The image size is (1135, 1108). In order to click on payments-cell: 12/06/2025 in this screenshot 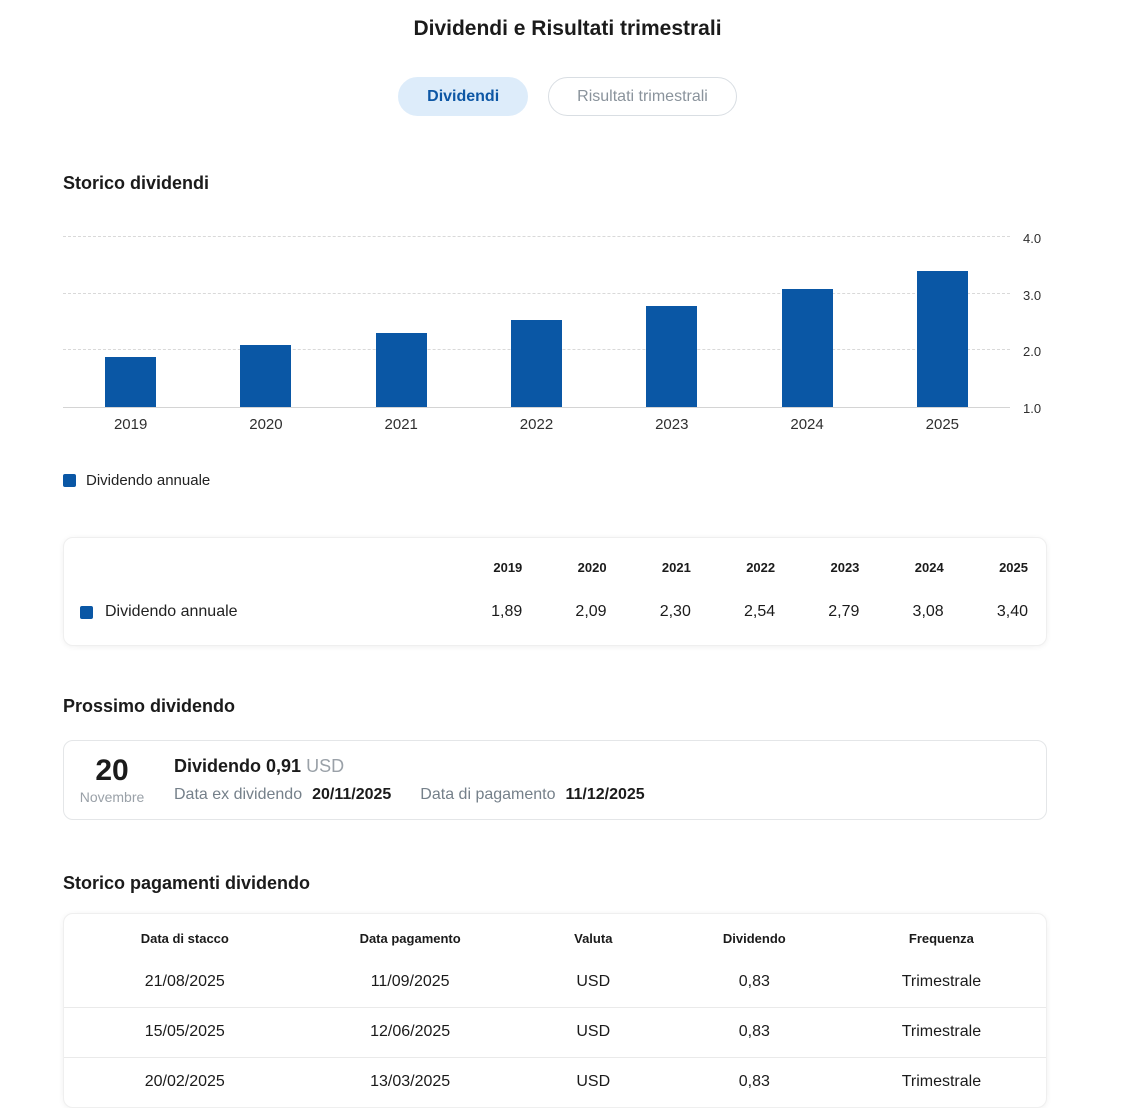, I will do `click(410, 1031)`.